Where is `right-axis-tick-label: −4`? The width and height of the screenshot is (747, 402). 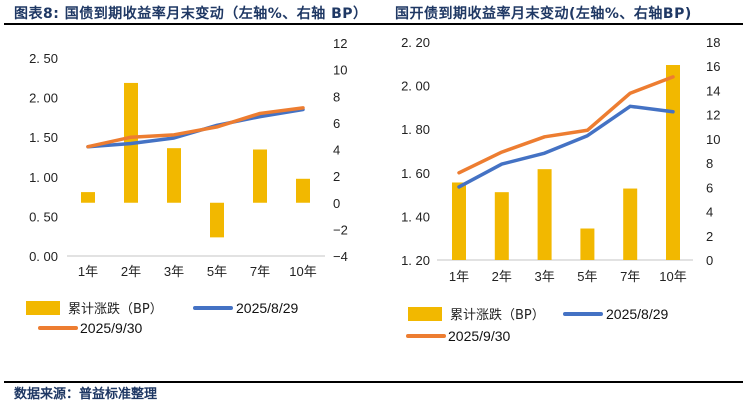
right-axis-tick-label: −4 is located at coordinates (340, 256).